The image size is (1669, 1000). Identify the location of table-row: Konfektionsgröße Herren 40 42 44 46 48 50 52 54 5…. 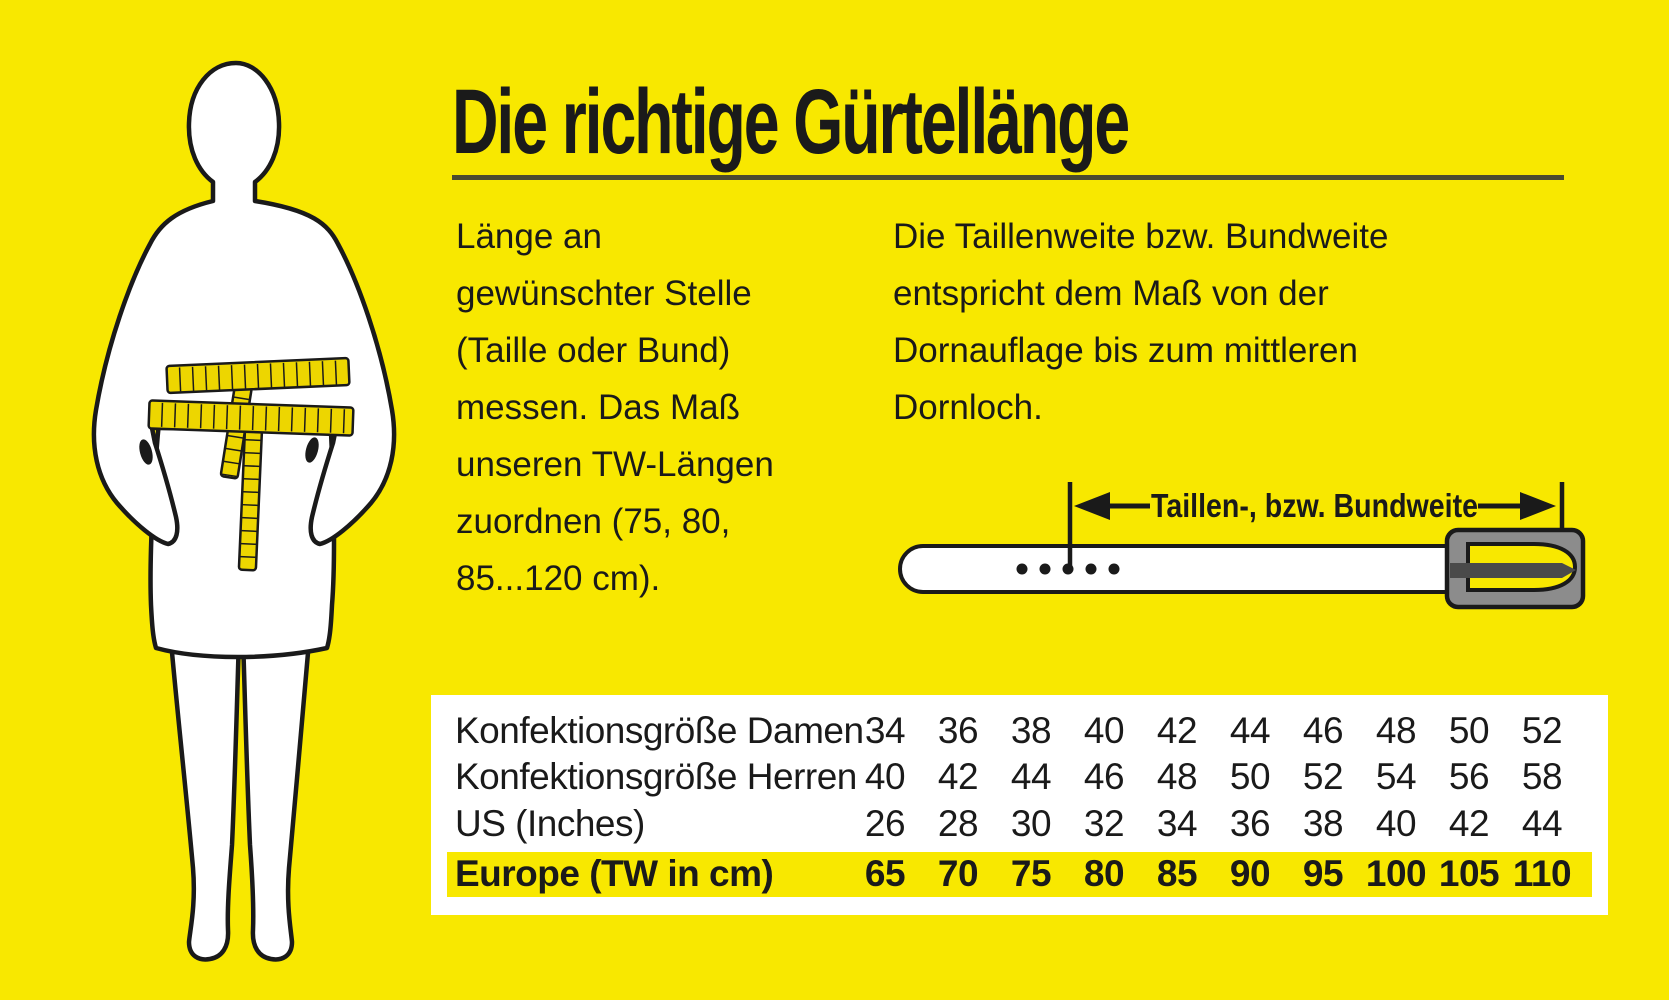
(1019, 777).